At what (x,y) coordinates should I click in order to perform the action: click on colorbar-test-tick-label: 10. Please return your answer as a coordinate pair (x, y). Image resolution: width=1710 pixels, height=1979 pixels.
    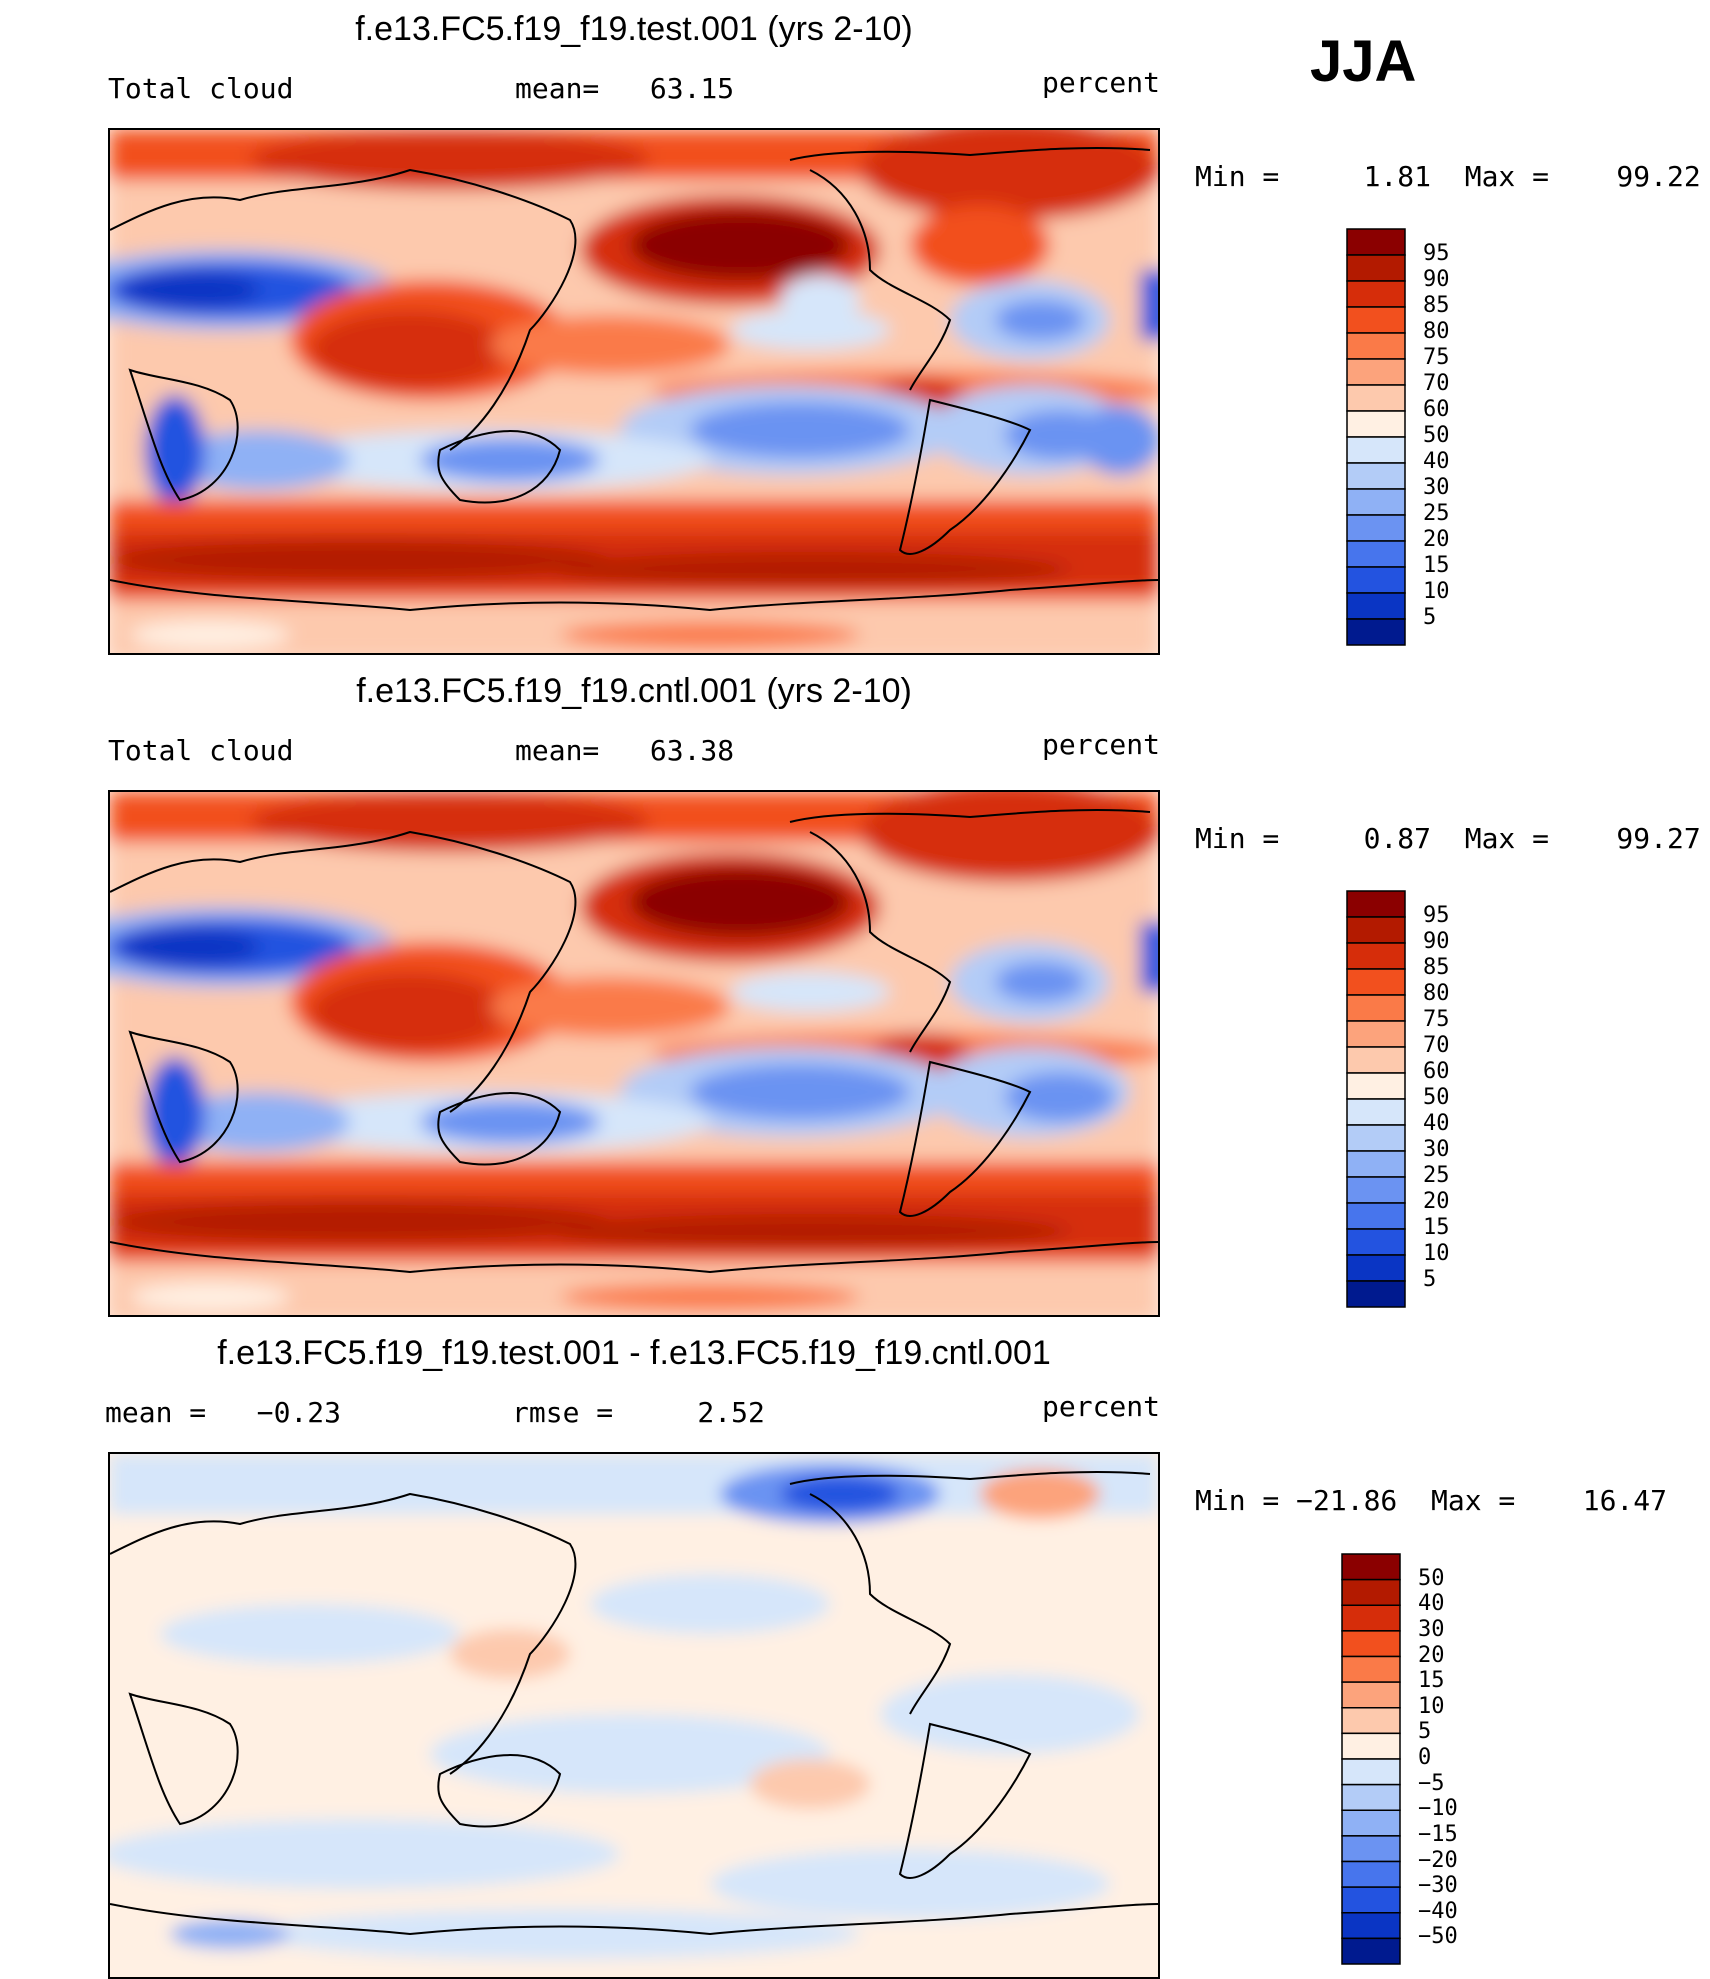
    Looking at the image, I should click on (1436, 591).